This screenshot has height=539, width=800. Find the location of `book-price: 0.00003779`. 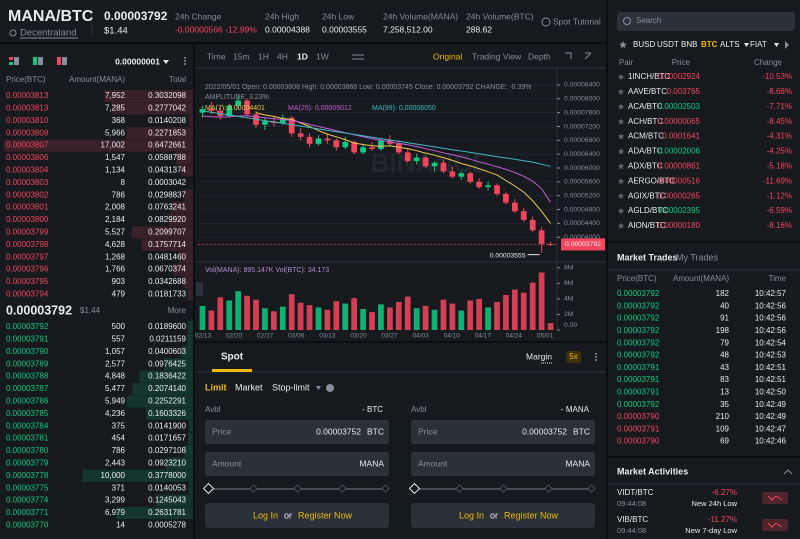

book-price: 0.00003779 is located at coordinates (27, 463).